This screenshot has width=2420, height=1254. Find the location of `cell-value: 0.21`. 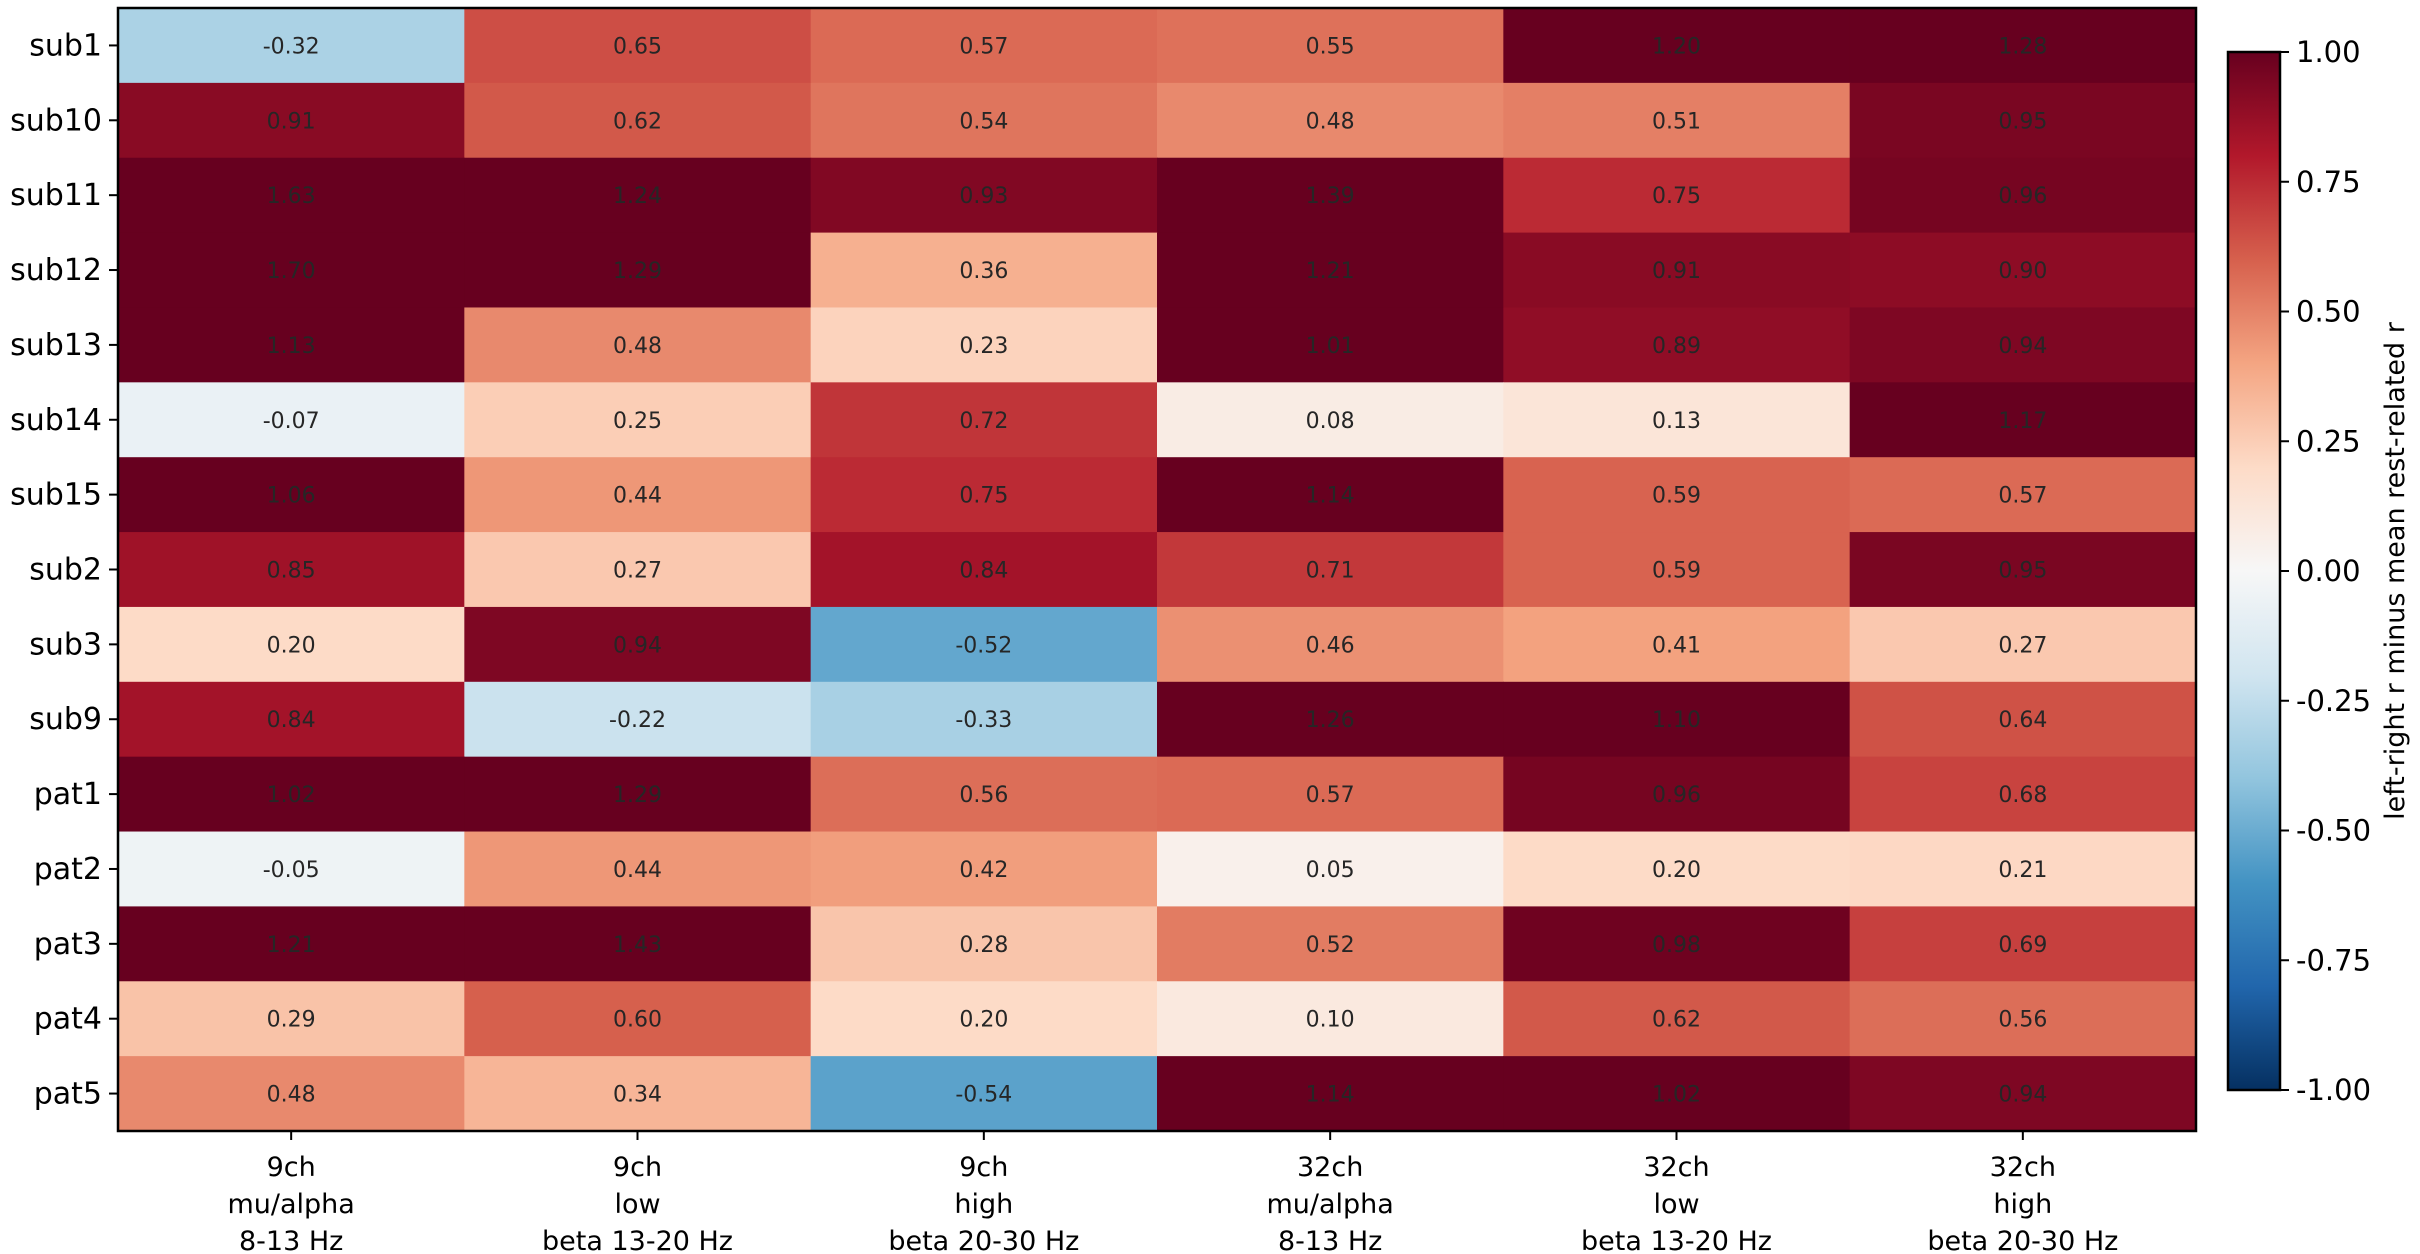

cell-value: 0.21 is located at coordinates (2022, 870).